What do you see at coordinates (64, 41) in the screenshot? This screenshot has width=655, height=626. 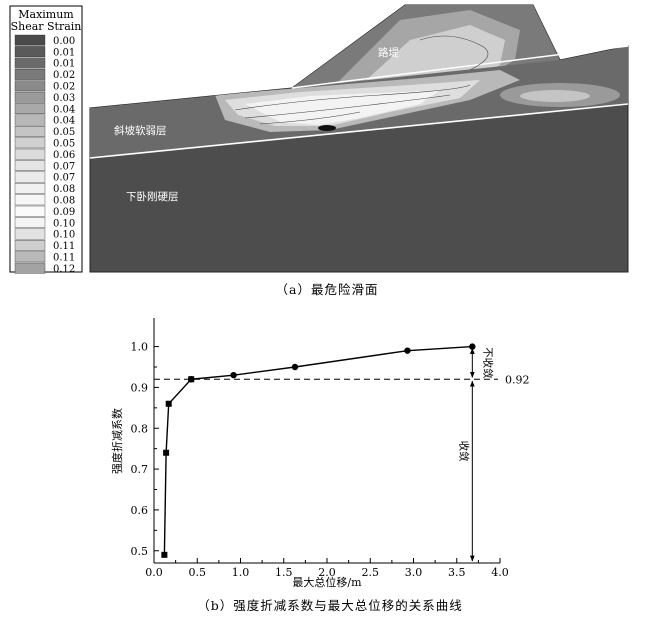 I see `legend-label: 0.00` at bounding box center [64, 41].